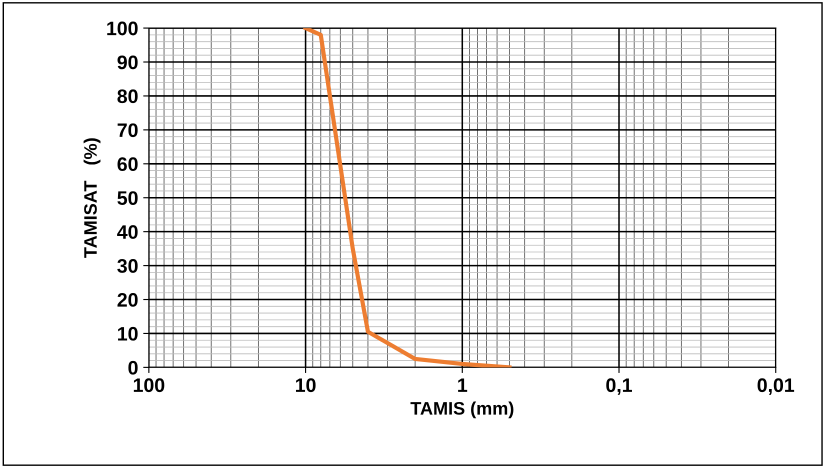 Image resolution: width=827 pixels, height=468 pixels. Describe the element at coordinates (127, 62) in the screenshot. I see `y-tick-label: 90` at that location.